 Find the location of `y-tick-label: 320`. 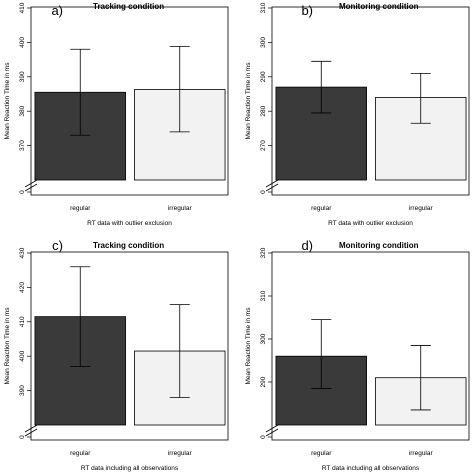

y-tick-label: 320 is located at coordinates (263, 252).